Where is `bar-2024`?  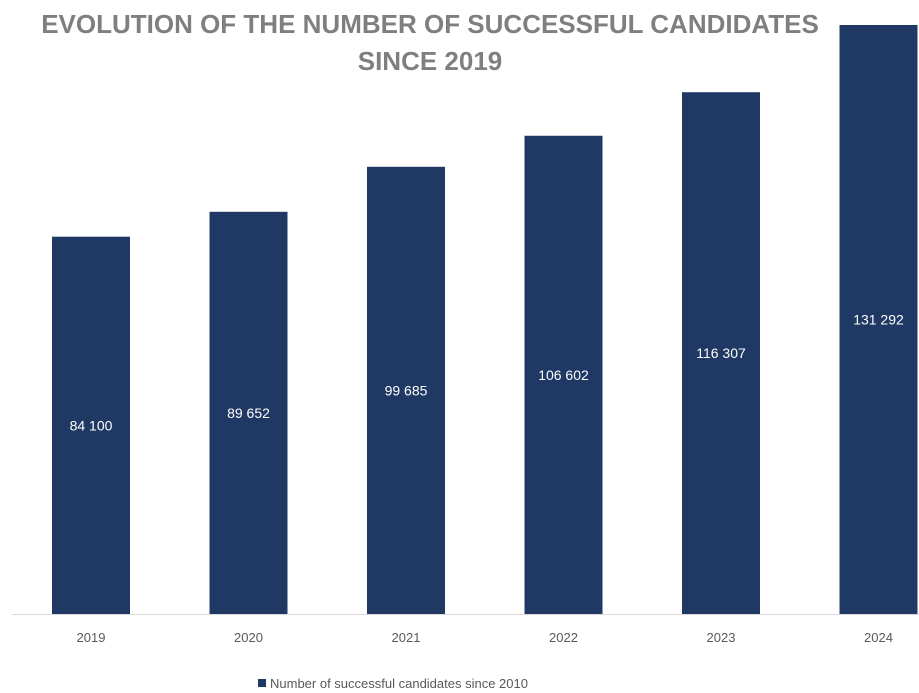
bar-2024 is located at coordinates (878, 319).